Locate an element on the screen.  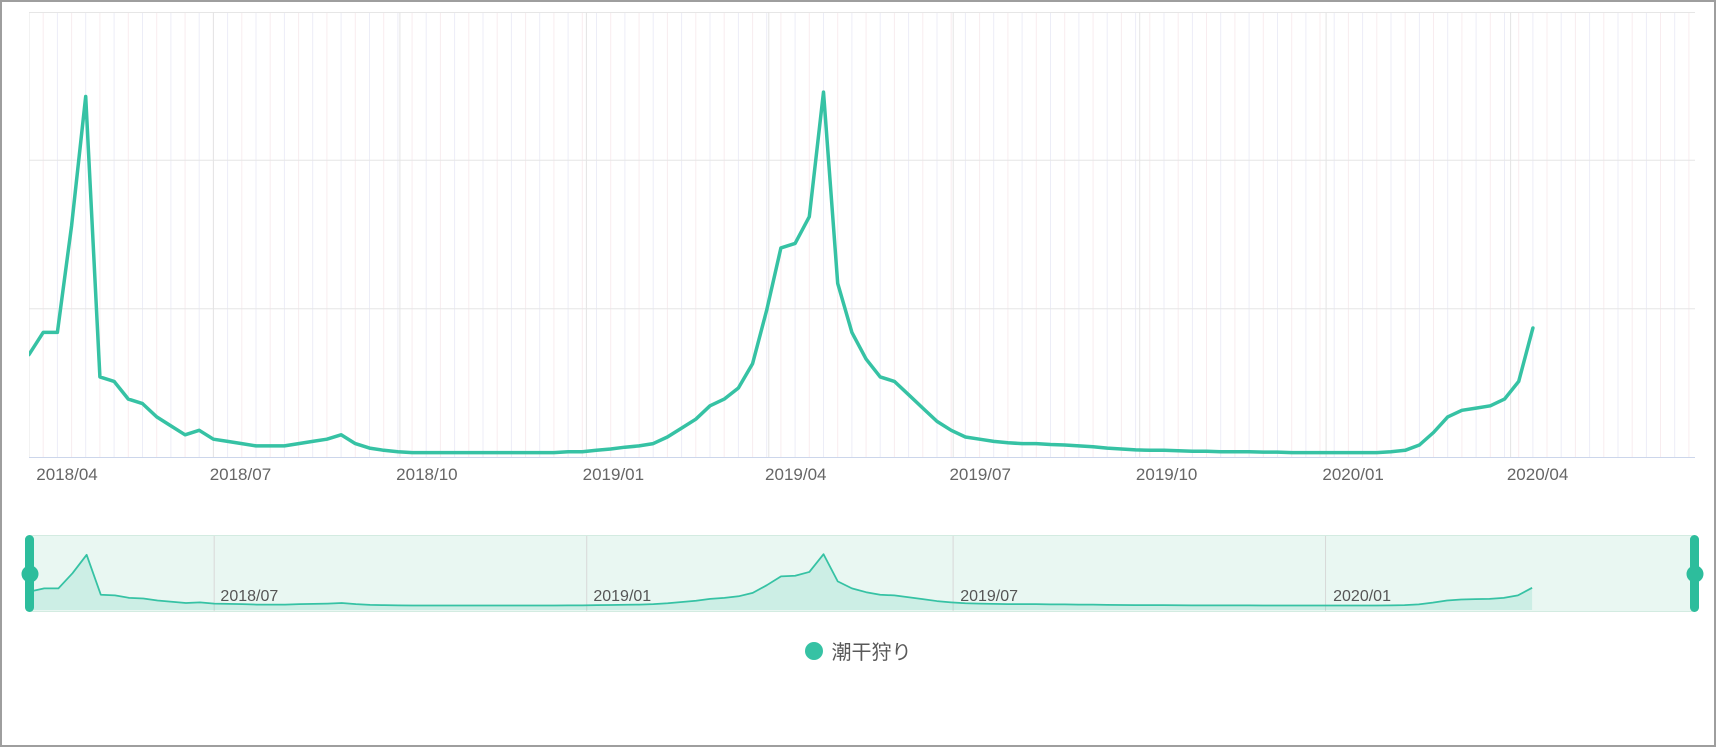
navigator-left-handle-knob is located at coordinates (29, 573).